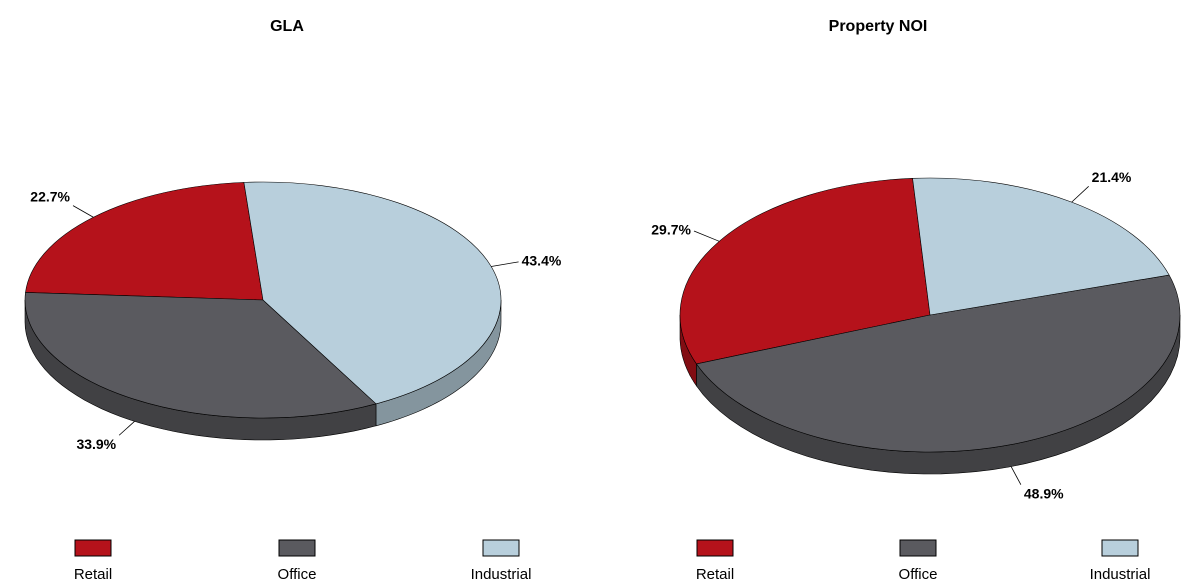 This screenshot has width=1183, height=585. What do you see at coordinates (1044, 493) in the screenshot?
I see `value-label: 48.9%` at bounding box center [1044, 493].